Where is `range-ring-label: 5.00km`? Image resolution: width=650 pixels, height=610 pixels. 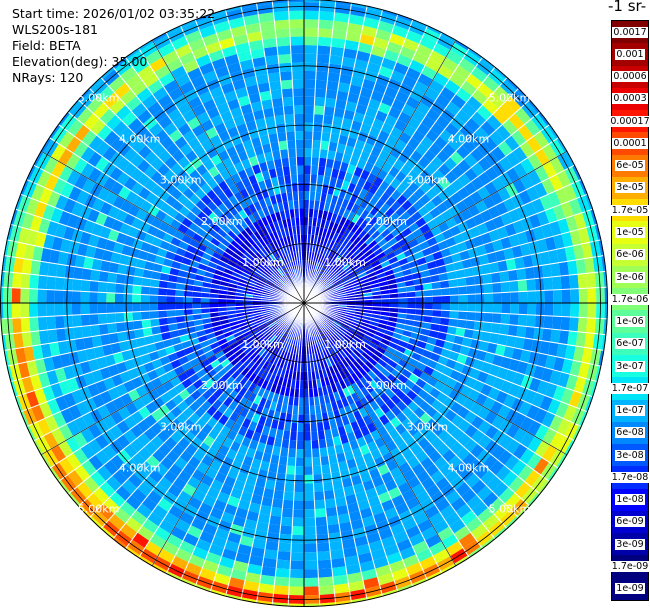
range-ring-label: 5.00km is located at coordinates (510, 508).